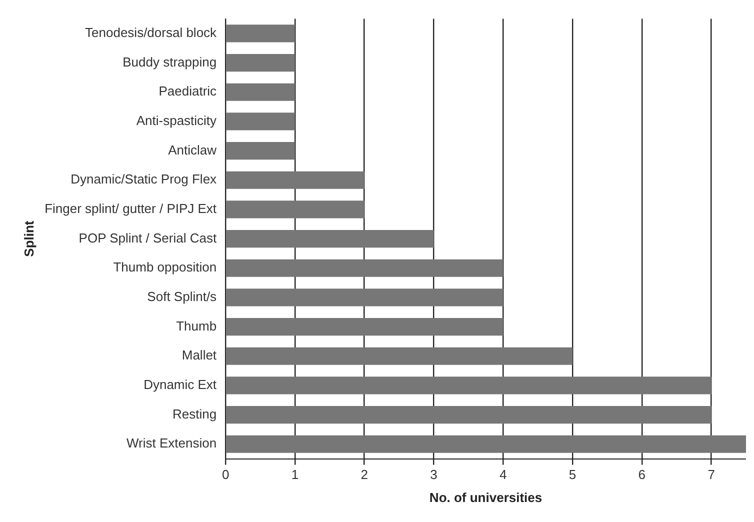 Image resolution: width=754 pixels, height=522 pixels. What do you see at coordinates (503, 474) in the screenshot?
I see `x-tick-label: 4` at bounding box center [503, 474].